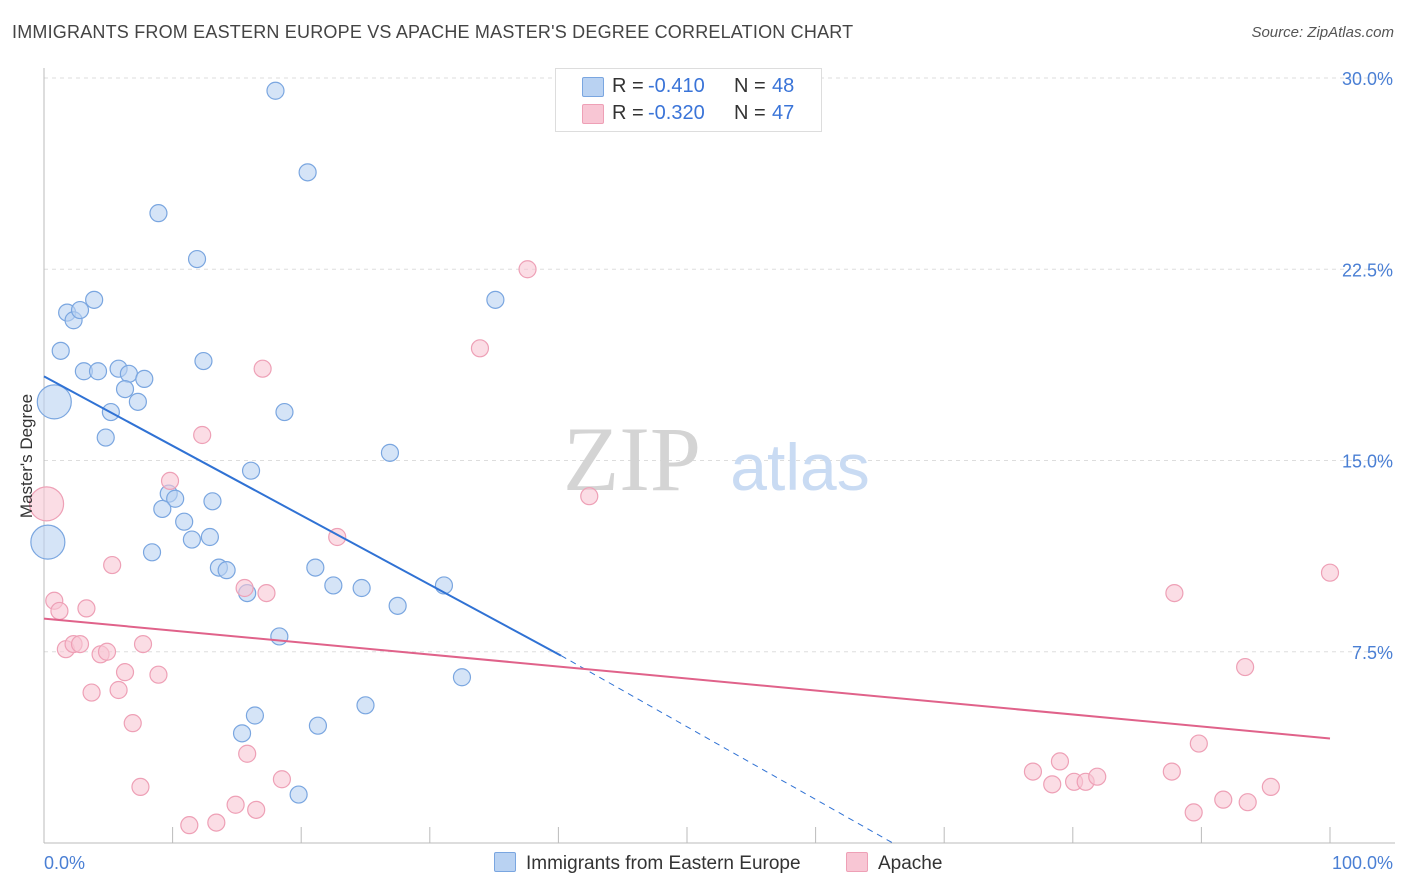  I want to click on series-legend-label-pink: Apache, so click(910, 863).